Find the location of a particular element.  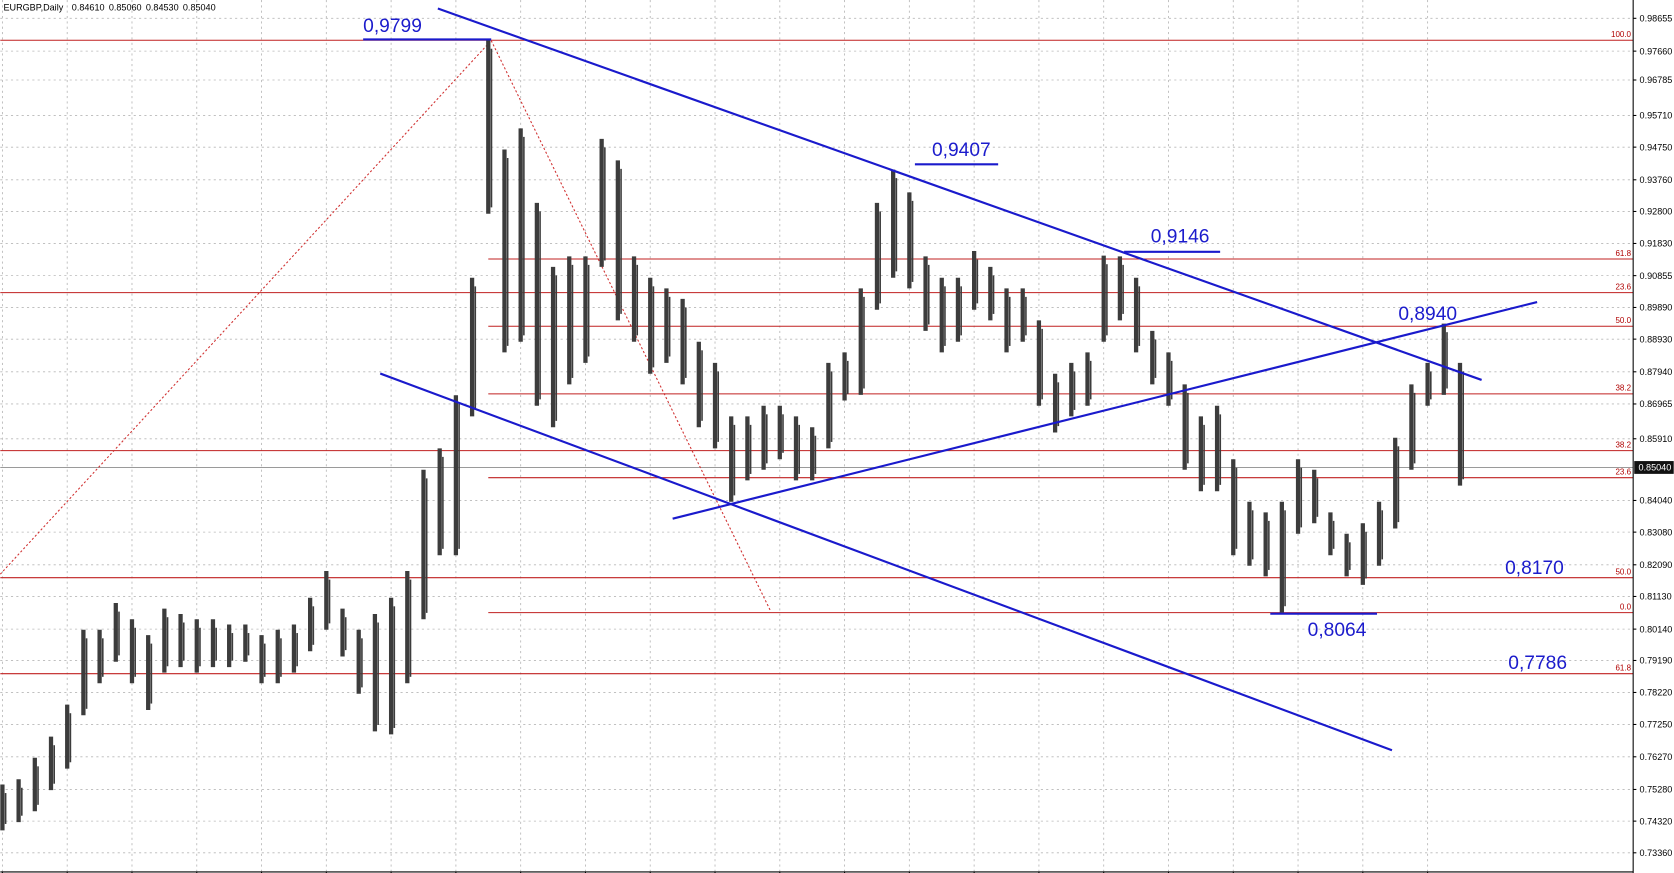

y-tick-label: 0.74320 is located at coordinates (1656, 821).